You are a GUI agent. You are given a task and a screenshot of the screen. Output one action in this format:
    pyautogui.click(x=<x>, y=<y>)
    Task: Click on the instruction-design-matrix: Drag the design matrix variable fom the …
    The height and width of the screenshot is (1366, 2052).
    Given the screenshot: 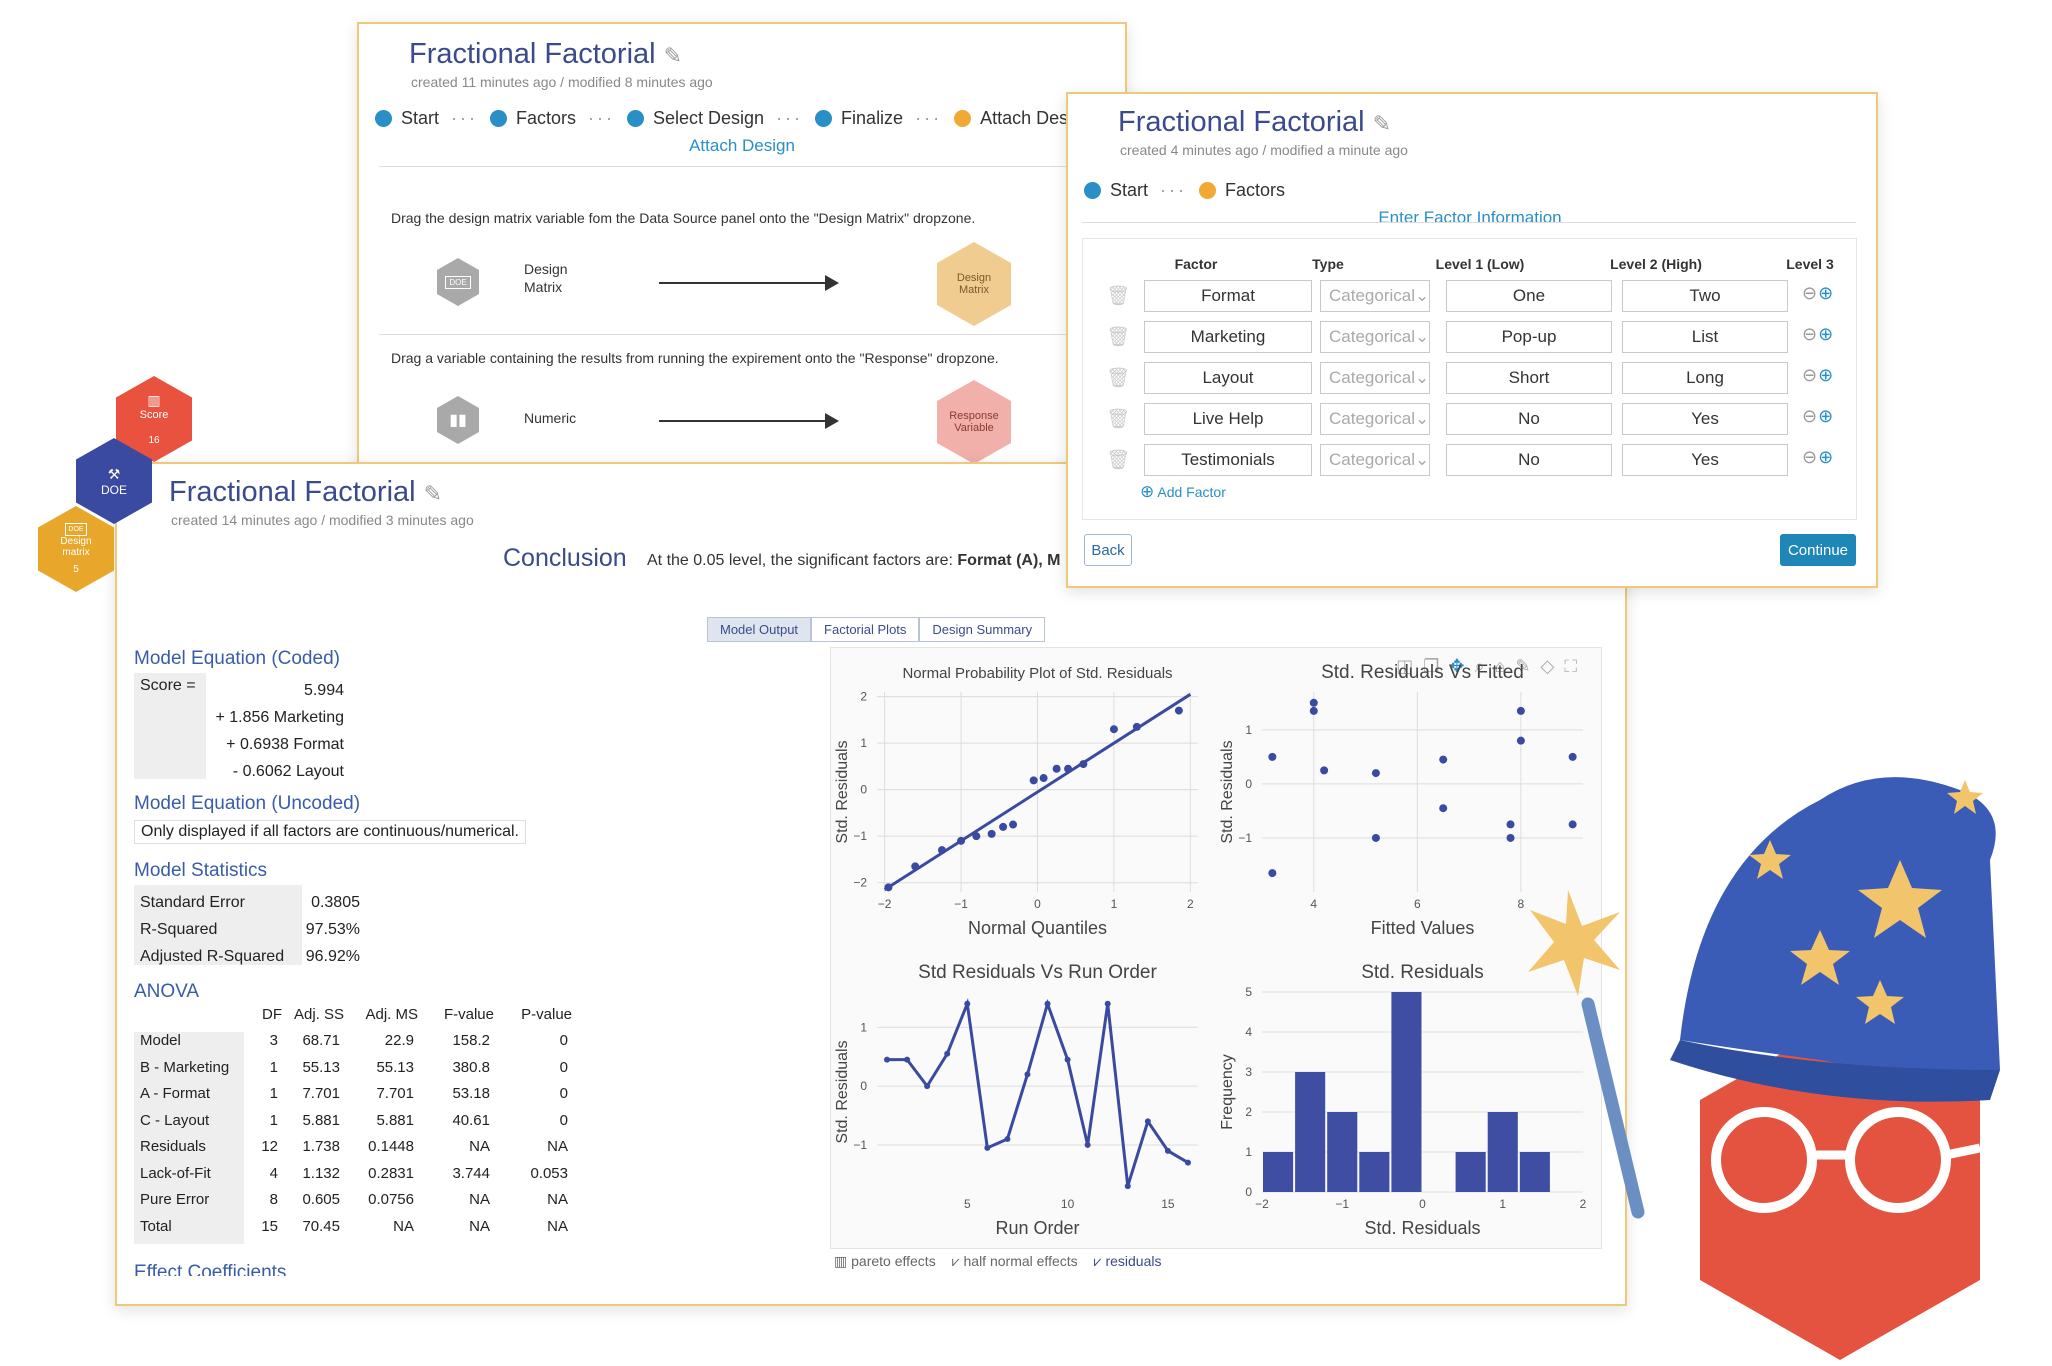 What is the action you would take?
    pyautogui.click(x=683, y=218)
    